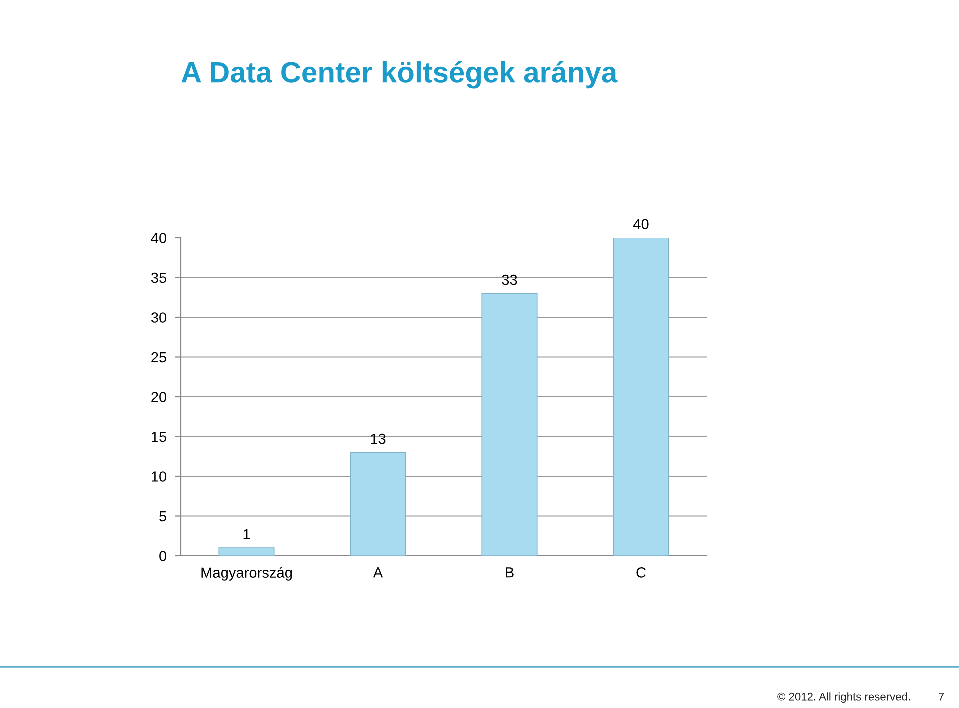 Image resolution: width=959 pixels, height=708 pixels. What do you see at coordinates (400, 75) in the screenshot?
I see `chart-title: A Data Center költségek aránya` at bounding box center [400, 75].